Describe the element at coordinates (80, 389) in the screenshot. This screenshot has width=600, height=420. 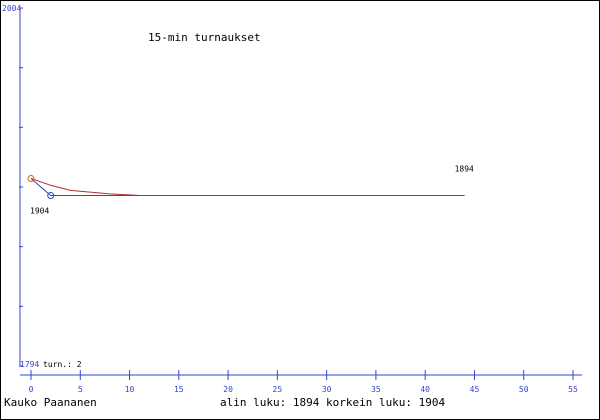
I see `x-tick-label: 5` at that location.